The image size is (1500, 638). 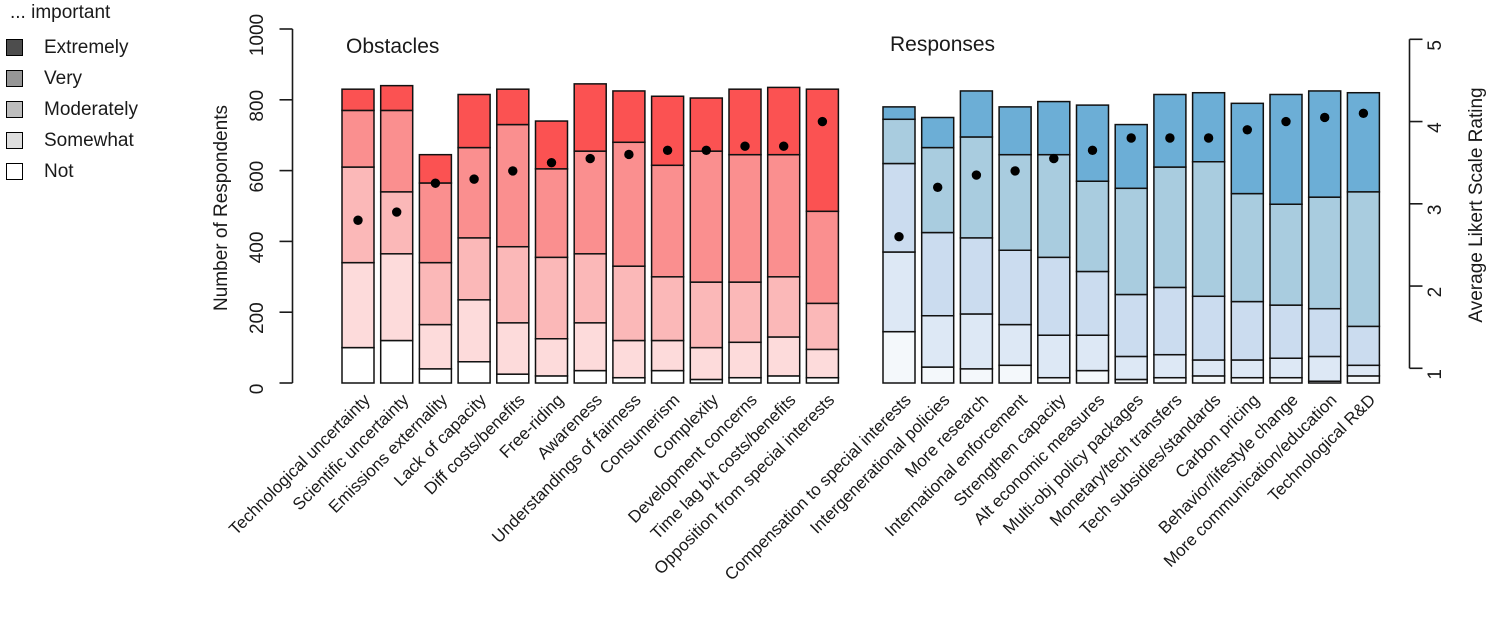 I want to click on right-axis-tick-label: 4, so click(x=1435, y=127).